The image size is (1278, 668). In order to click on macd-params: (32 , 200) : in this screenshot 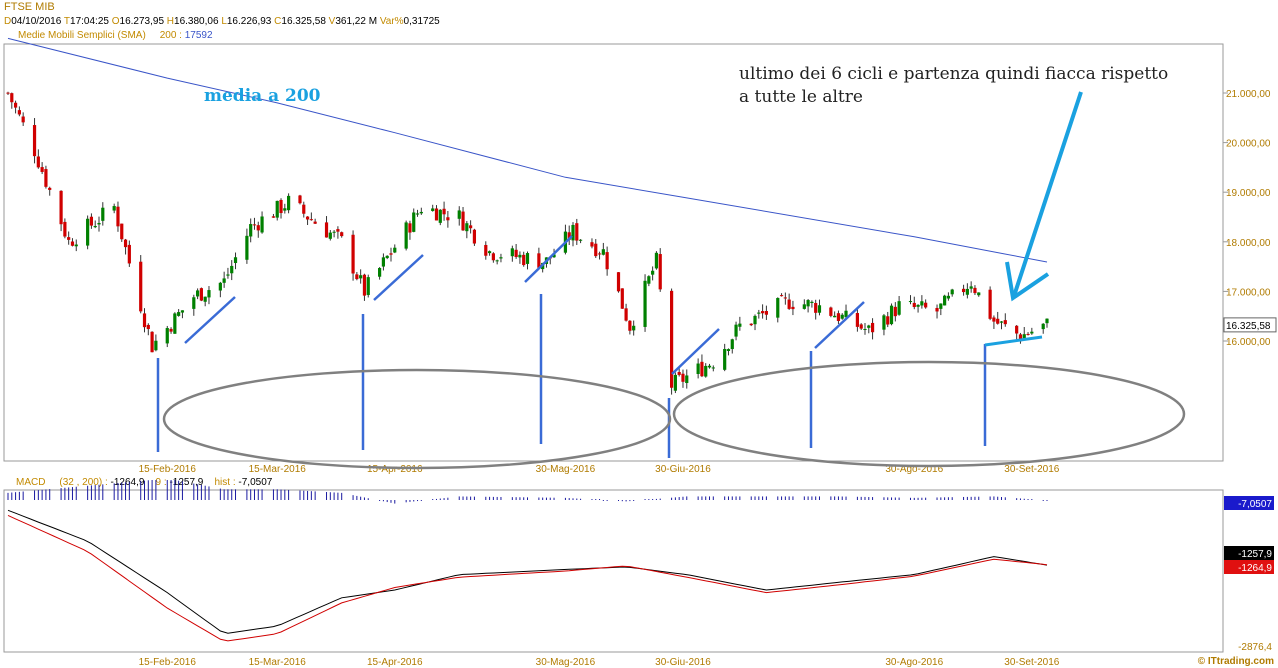, I will do `click(83, 482)`.